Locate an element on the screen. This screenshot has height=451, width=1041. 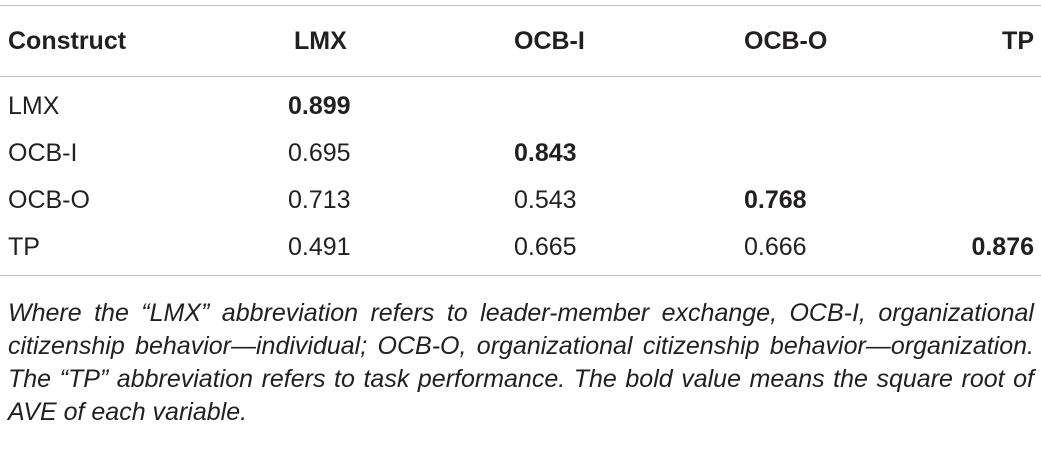
row-label: OCB-I is located at coordinates (43, 153).